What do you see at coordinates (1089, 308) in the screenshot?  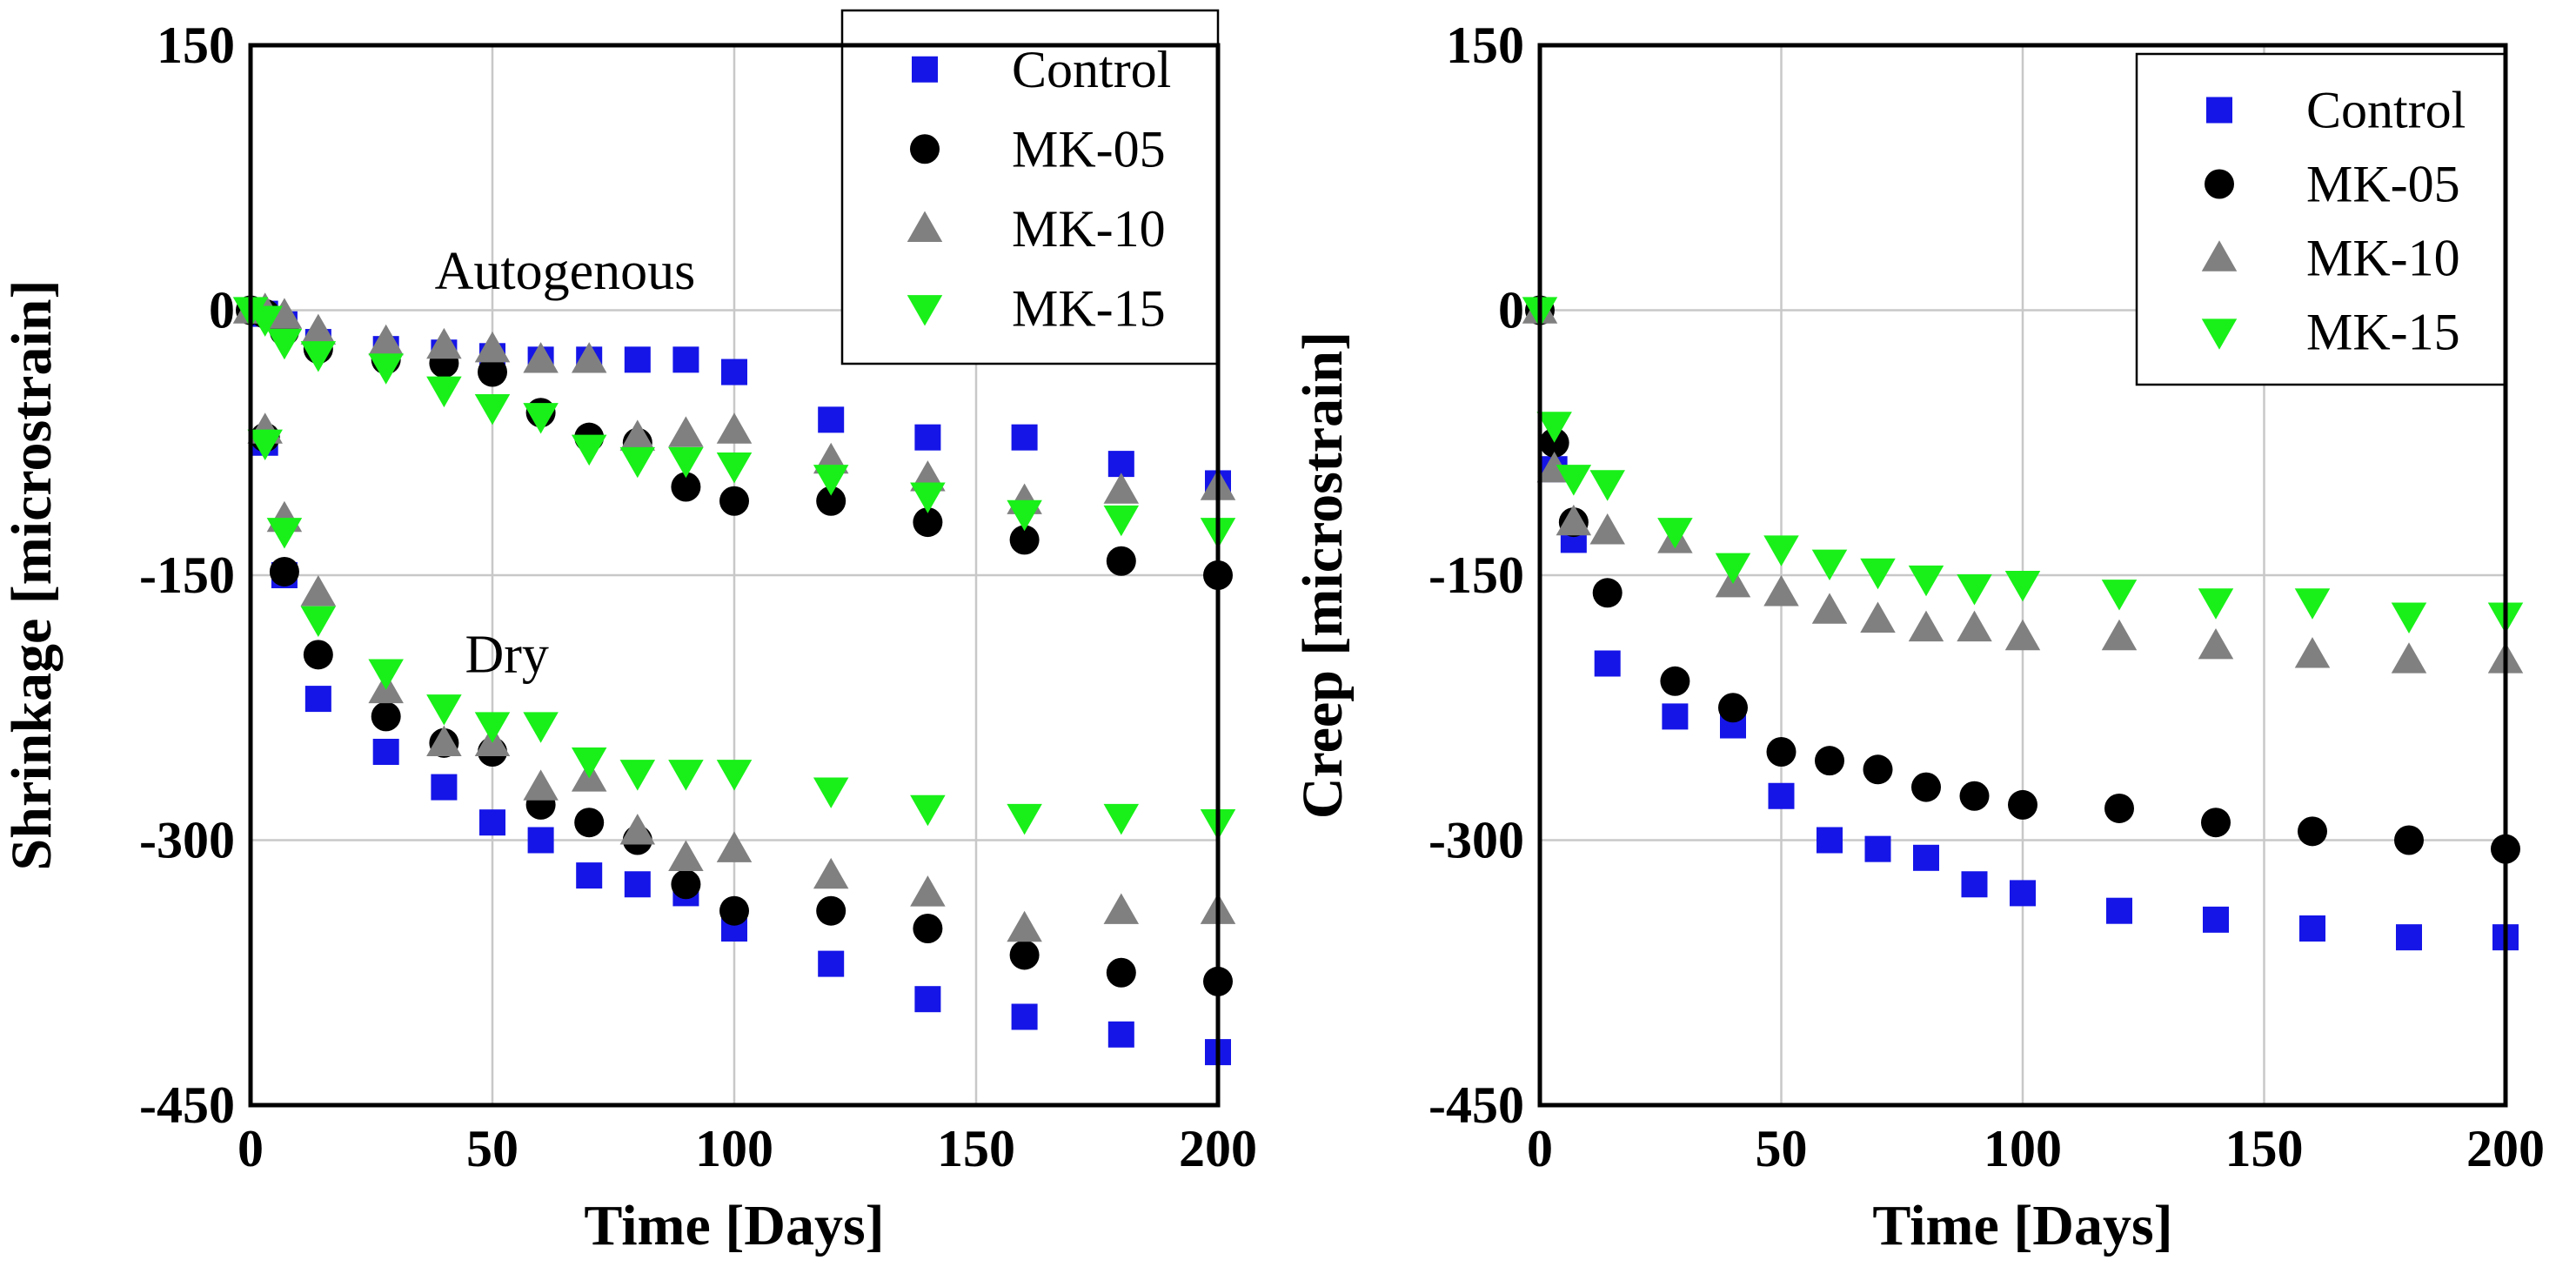 I see `legend-label-mk-15: MK-15` at bounding box center [1089, 308].